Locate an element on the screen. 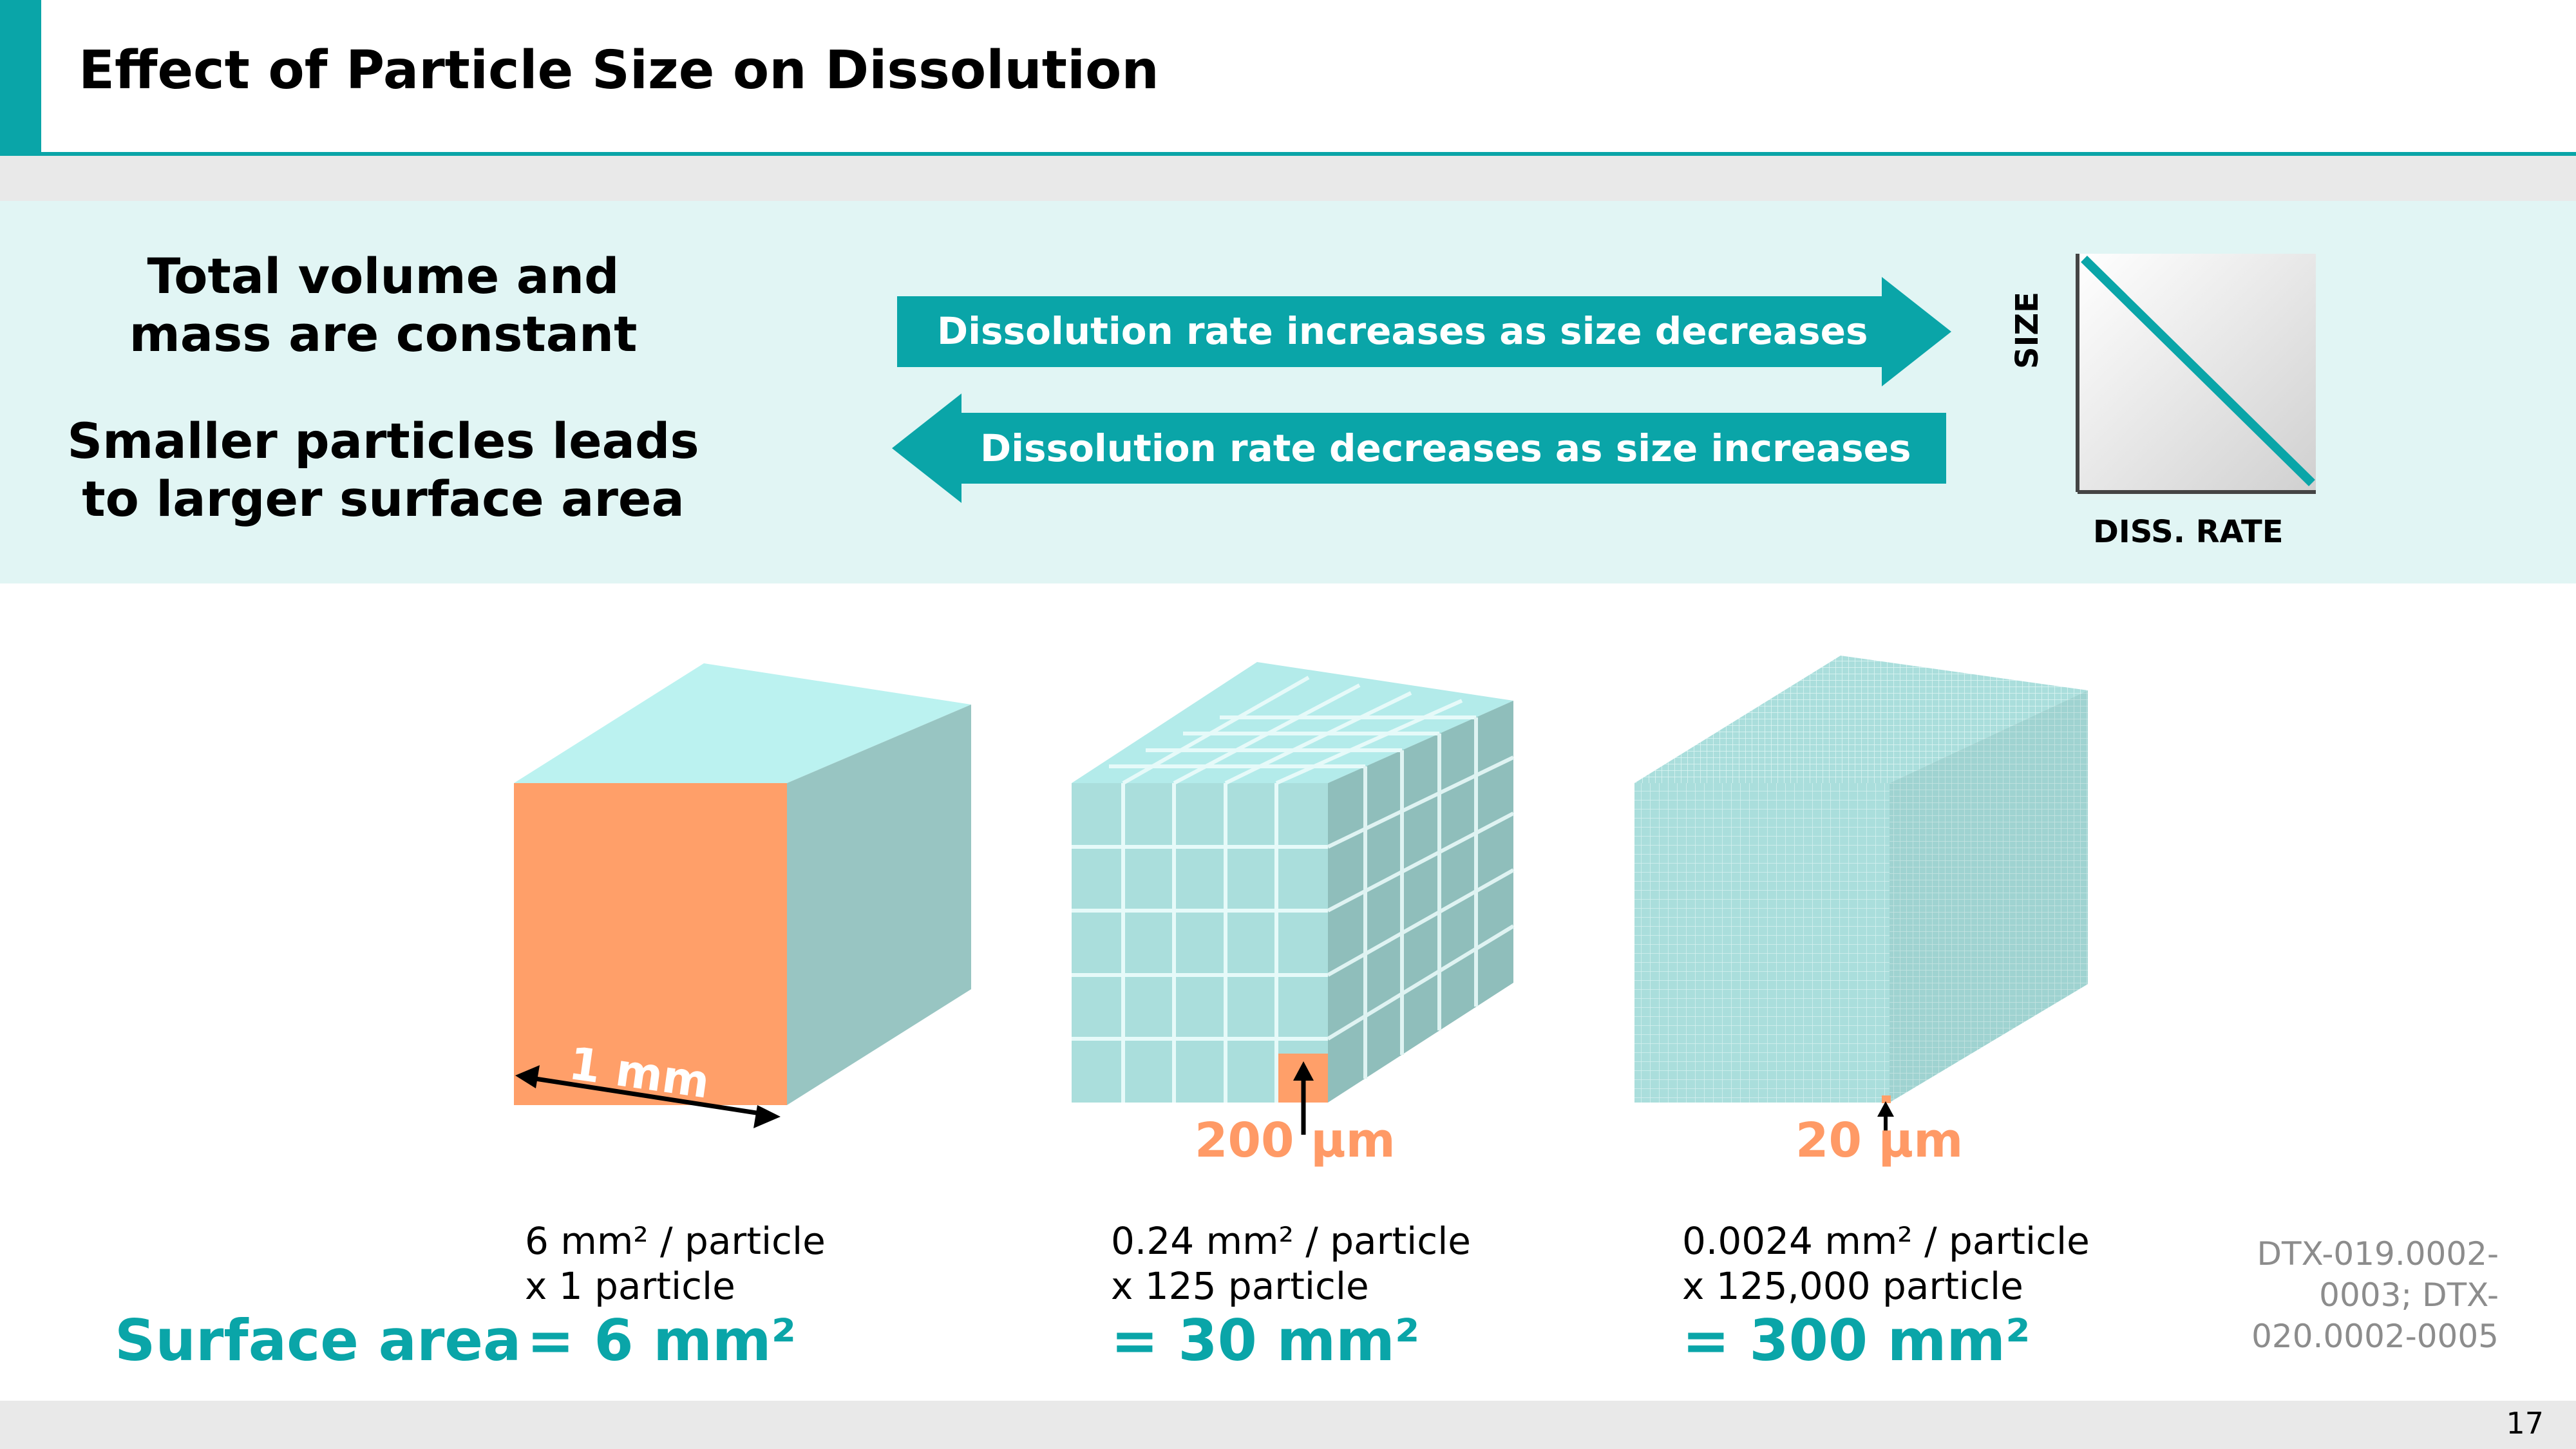 The image size is (2576, 1449). caption-cube-2-line-2: x 125 particle is located at coordinates (1240, 1286).